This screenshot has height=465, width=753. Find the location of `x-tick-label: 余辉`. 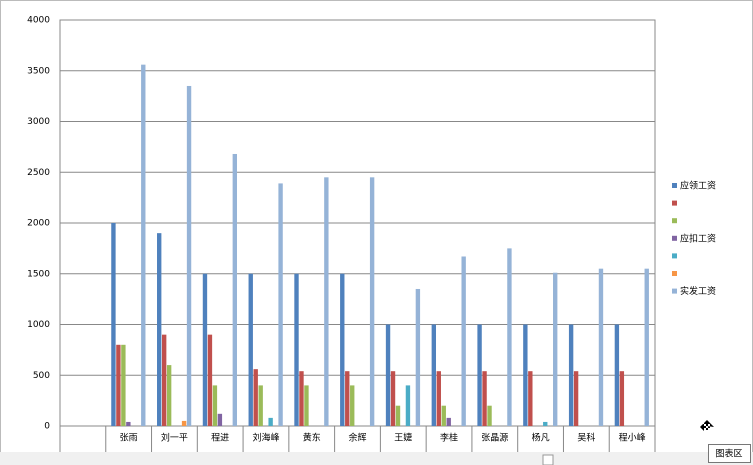

x-tick-label: 余辉 is located at coordinates (357, 438).